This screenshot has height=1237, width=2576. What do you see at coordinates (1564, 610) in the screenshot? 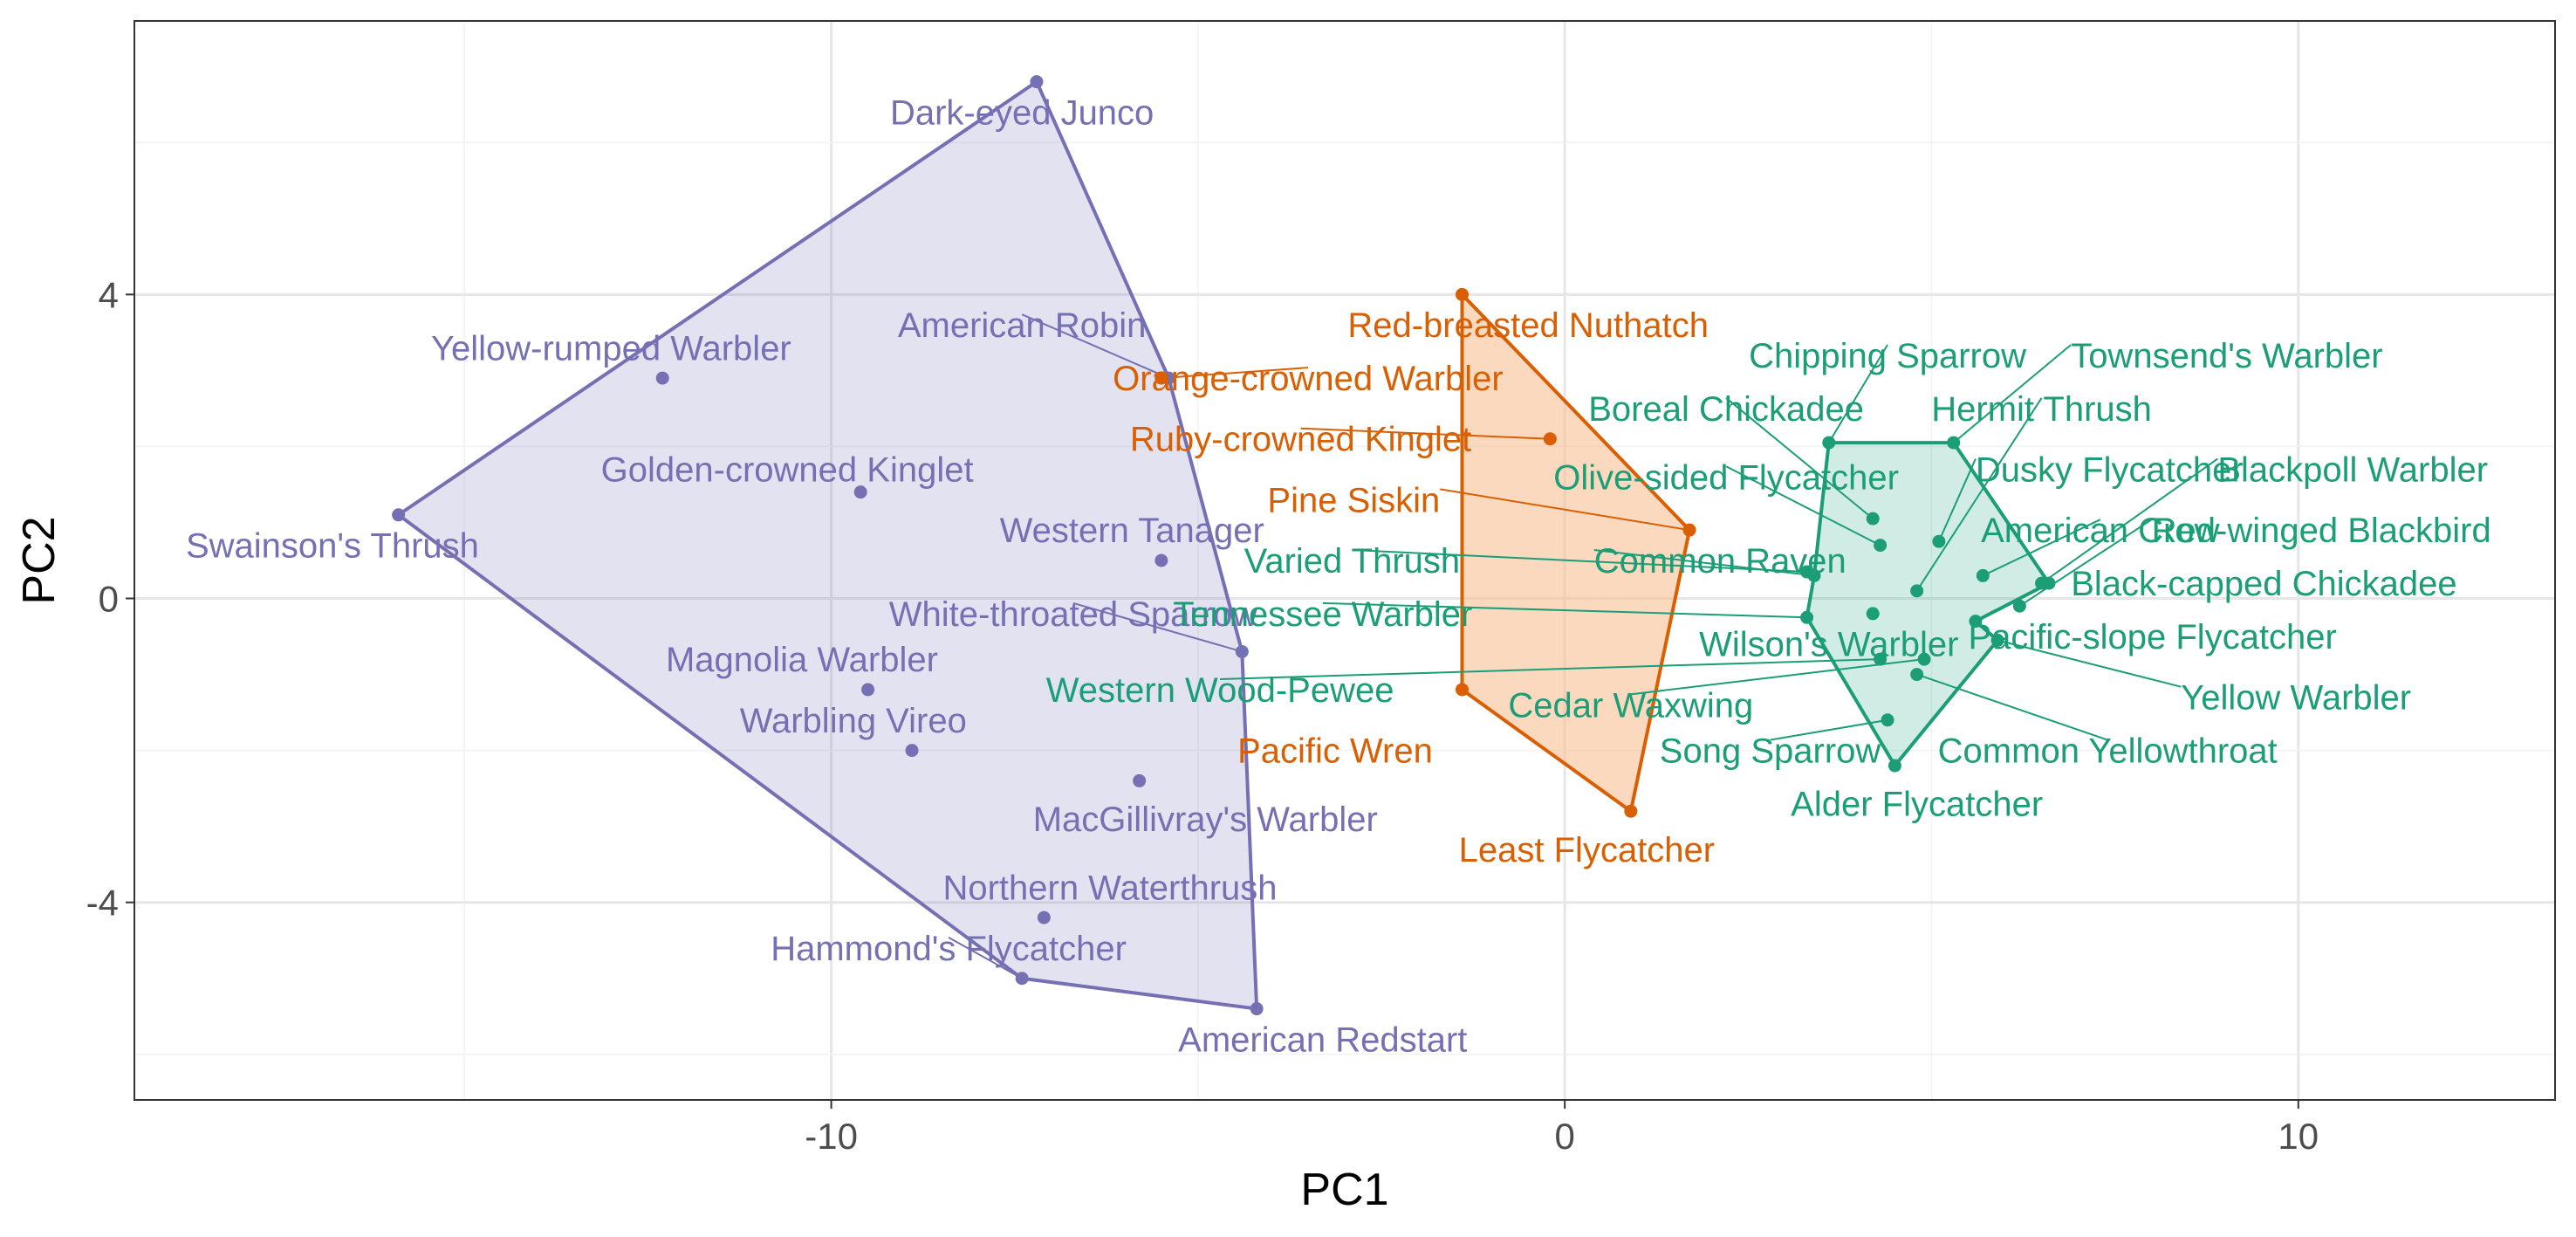
I see `leader-tennessee-warbler` at bounding box center [1564, 610].